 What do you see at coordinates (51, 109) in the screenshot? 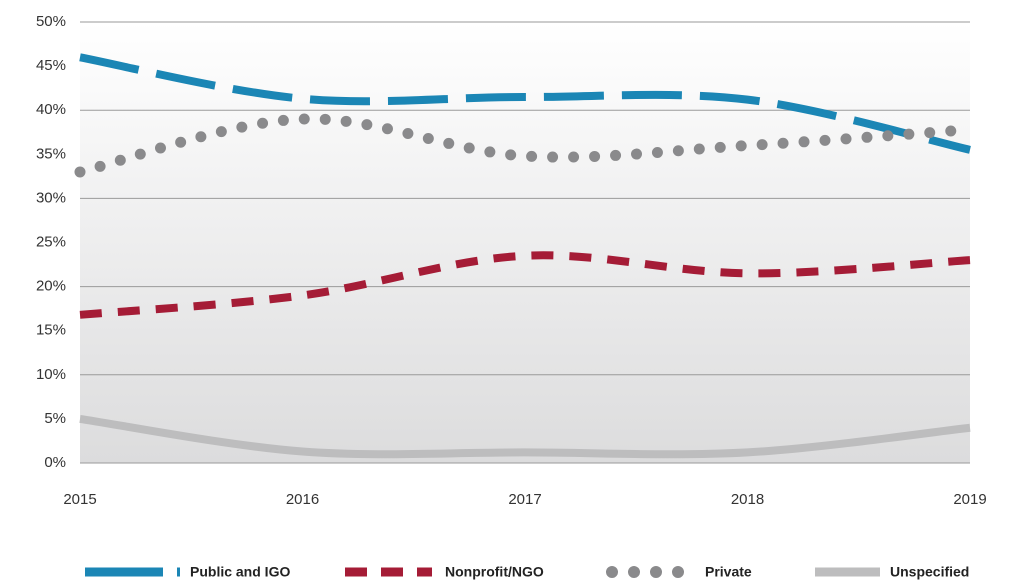
I see `y-tick-label: 40%` at bounding box center [51, 109].